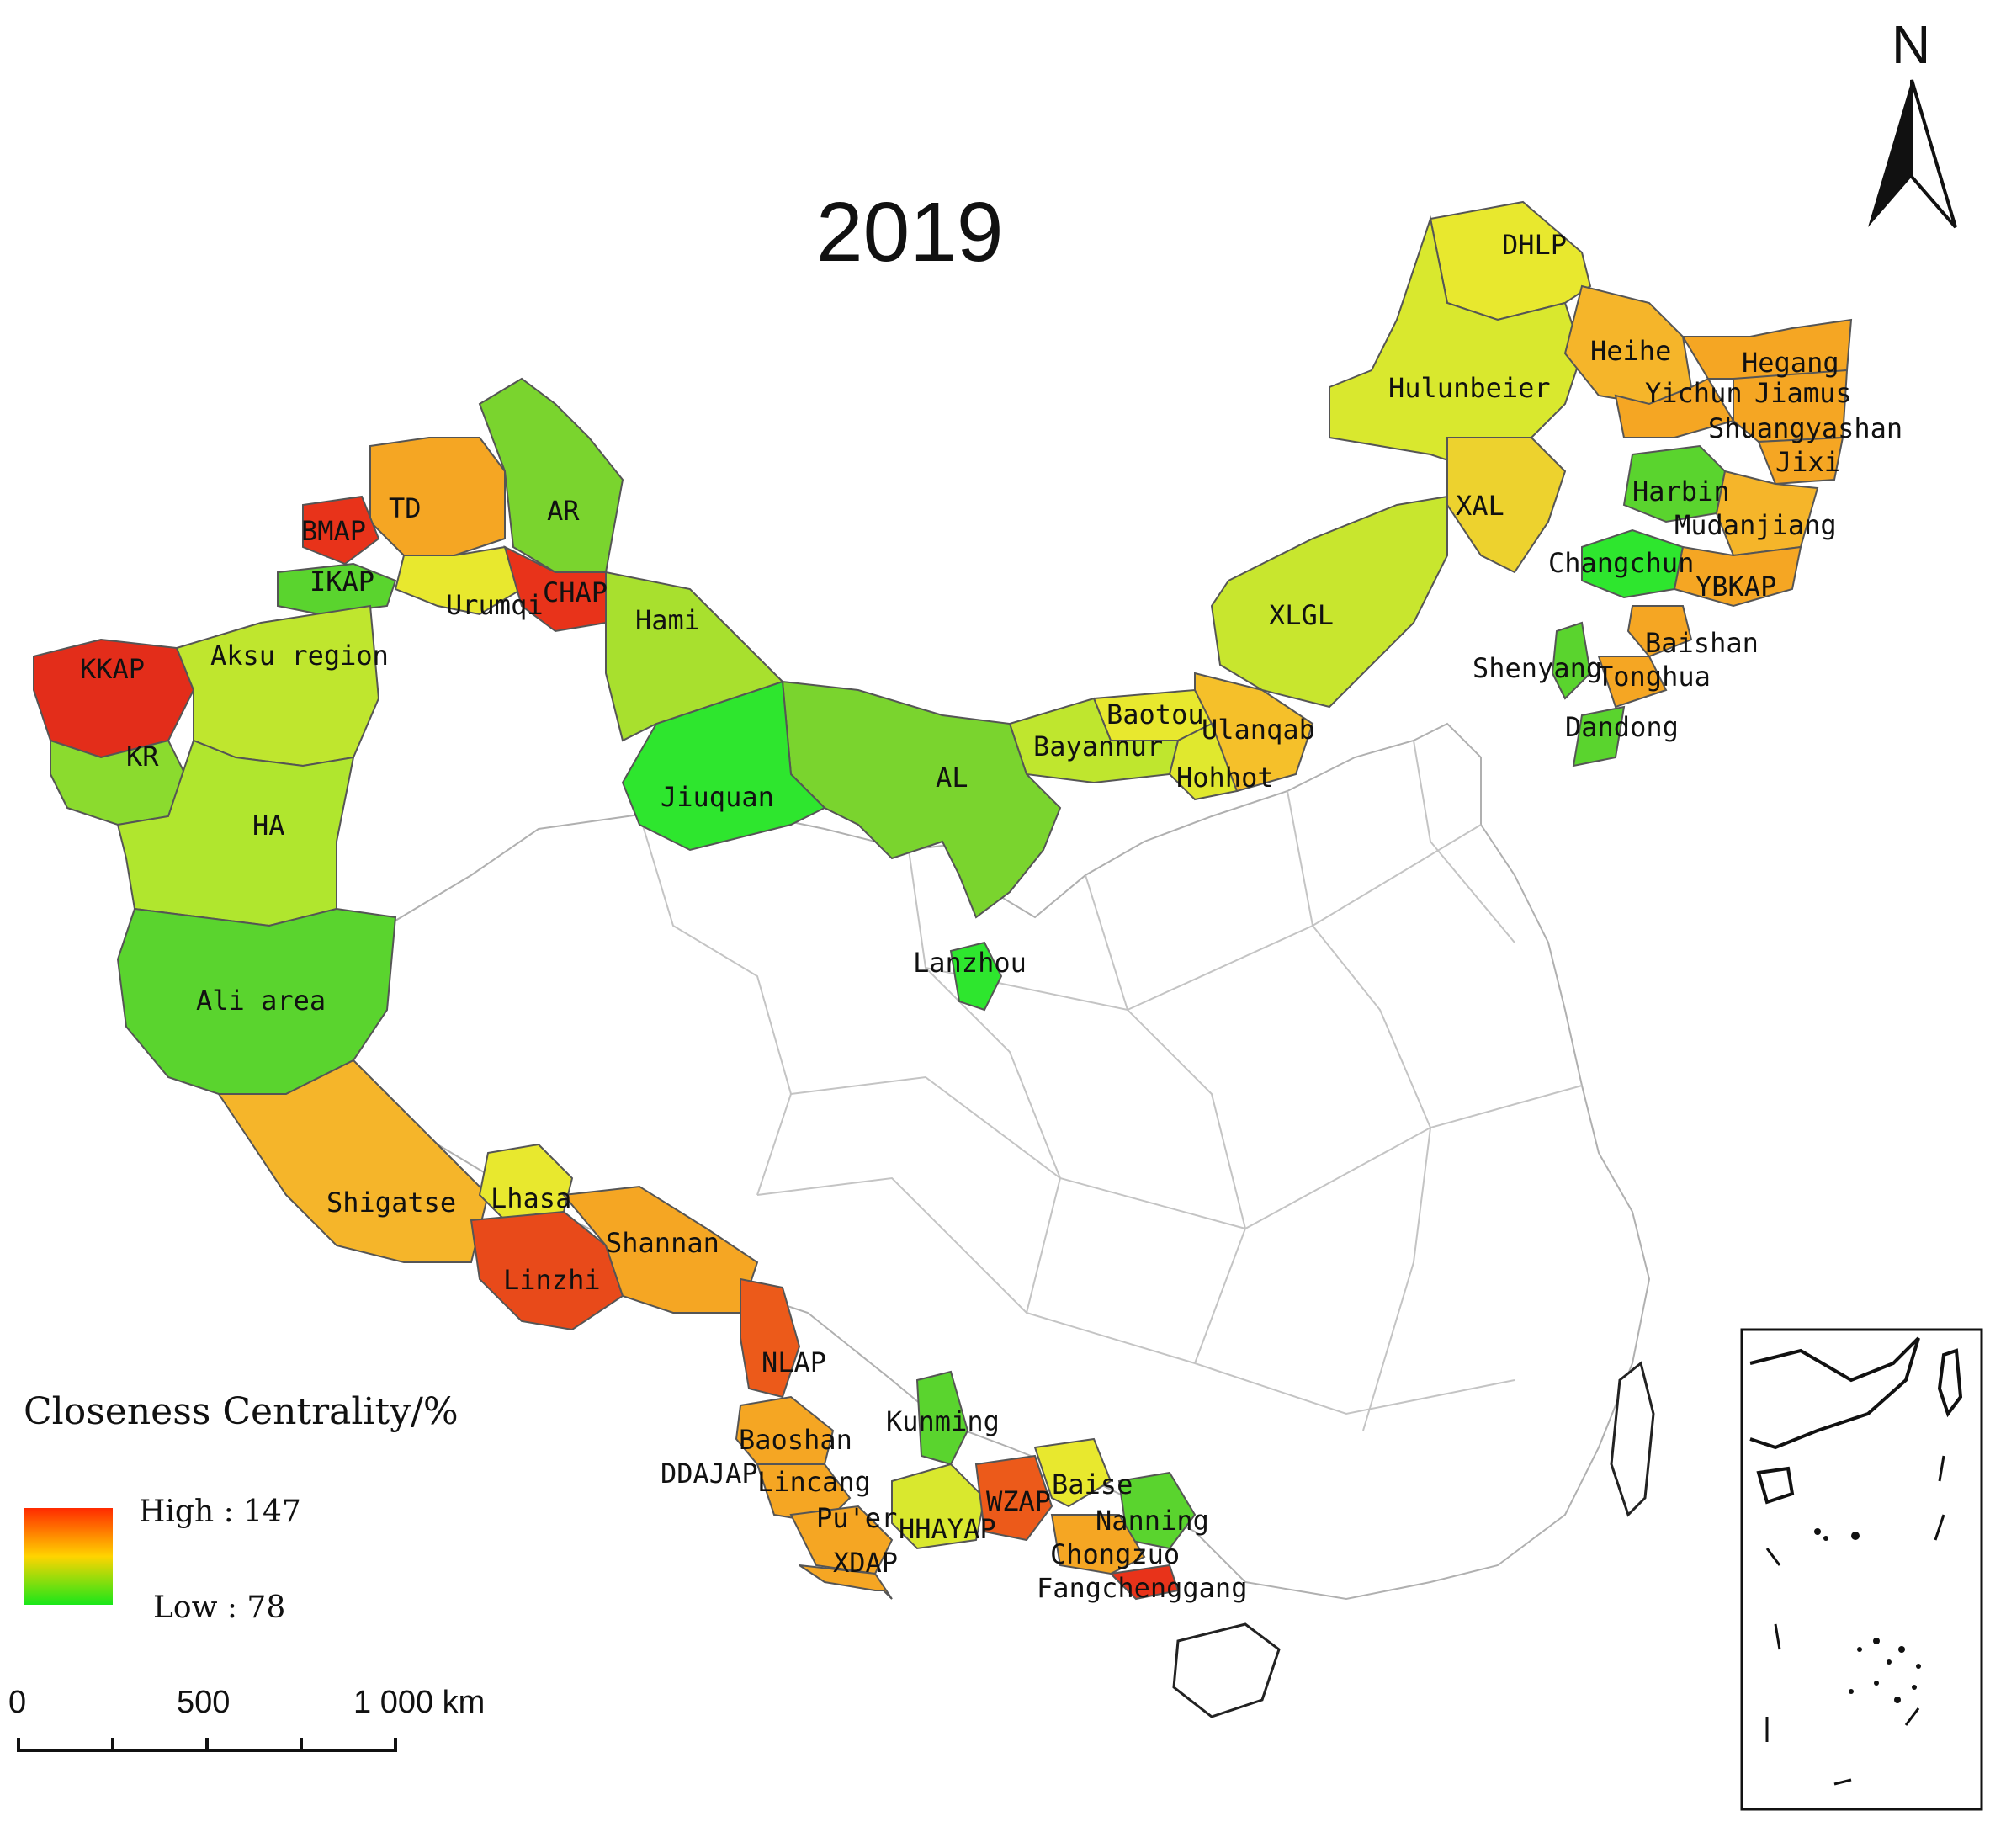 This screenshot has height=1848, width=1990. What do you see at coordinates (219, 1607) in the screenshot?
I see `legend-low-label: Low : 78` at bounding box center [219, 1607].